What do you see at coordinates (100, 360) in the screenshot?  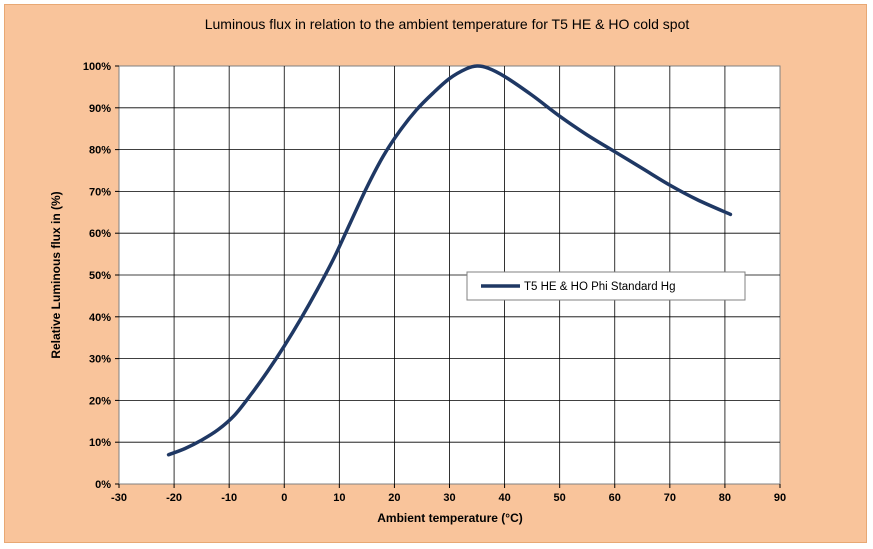 I see `y-tick-label: 30%` at bounding box center [100, 360].